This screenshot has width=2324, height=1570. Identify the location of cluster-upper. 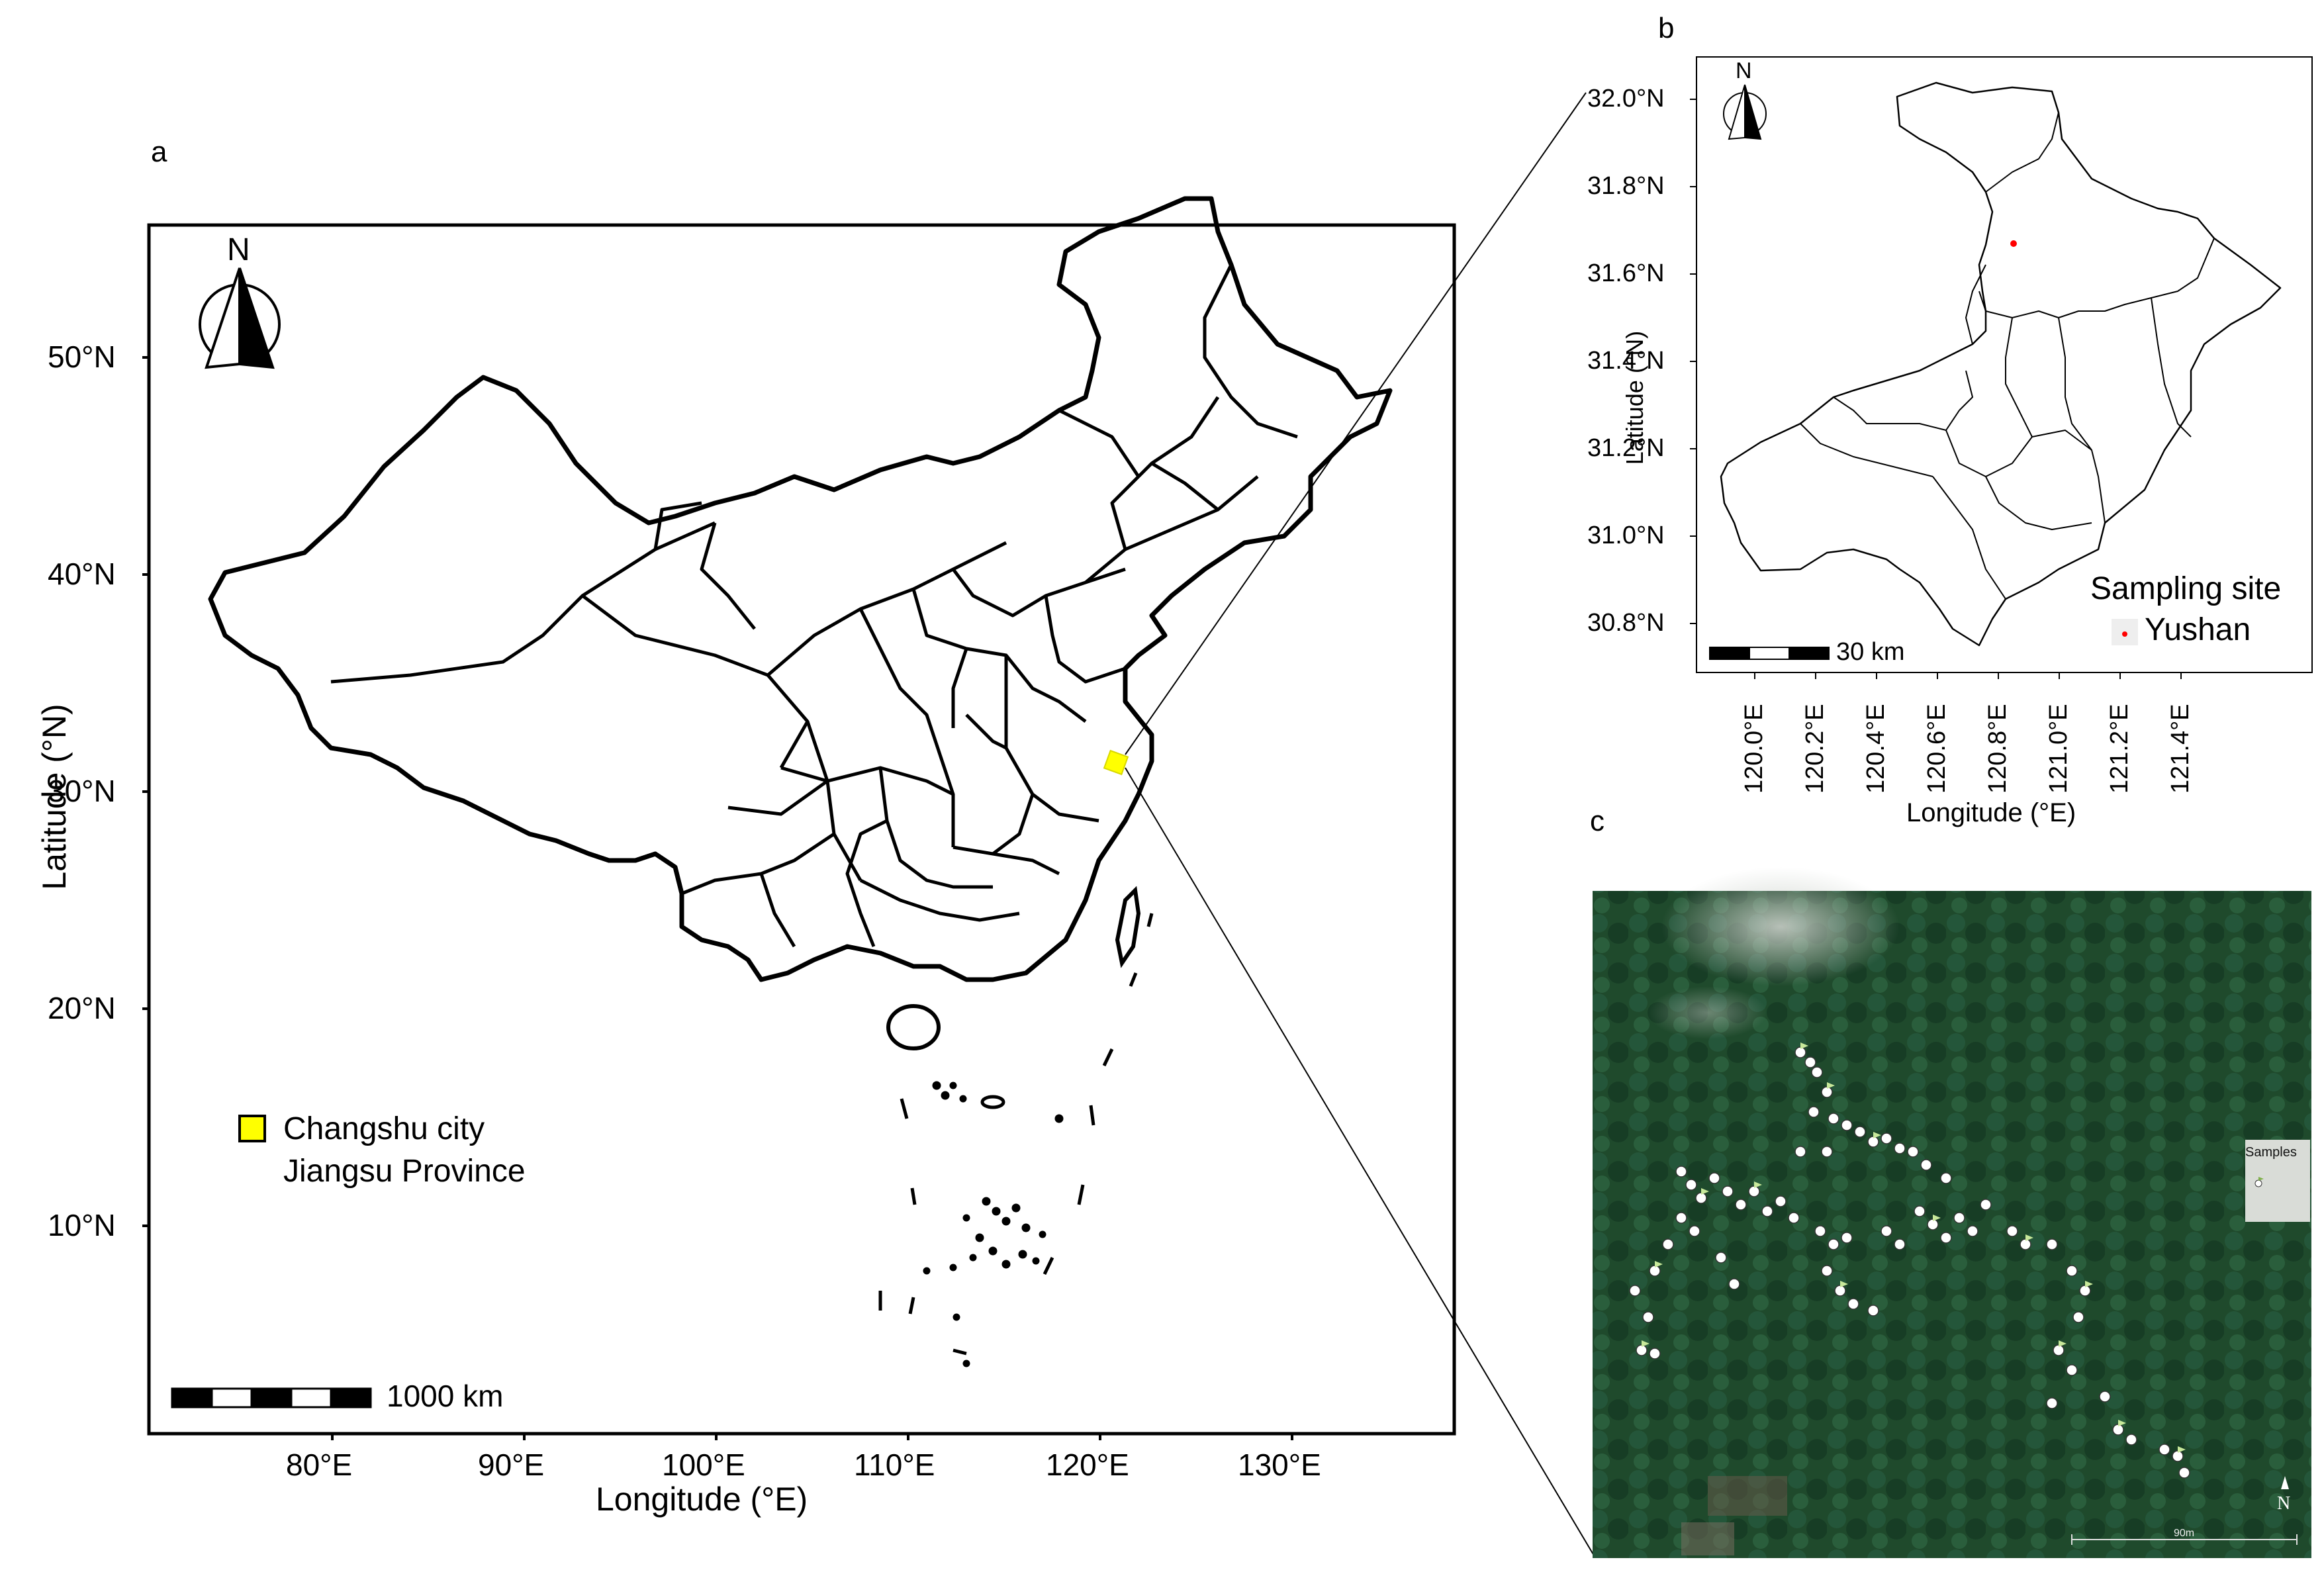
(1856, 1102).